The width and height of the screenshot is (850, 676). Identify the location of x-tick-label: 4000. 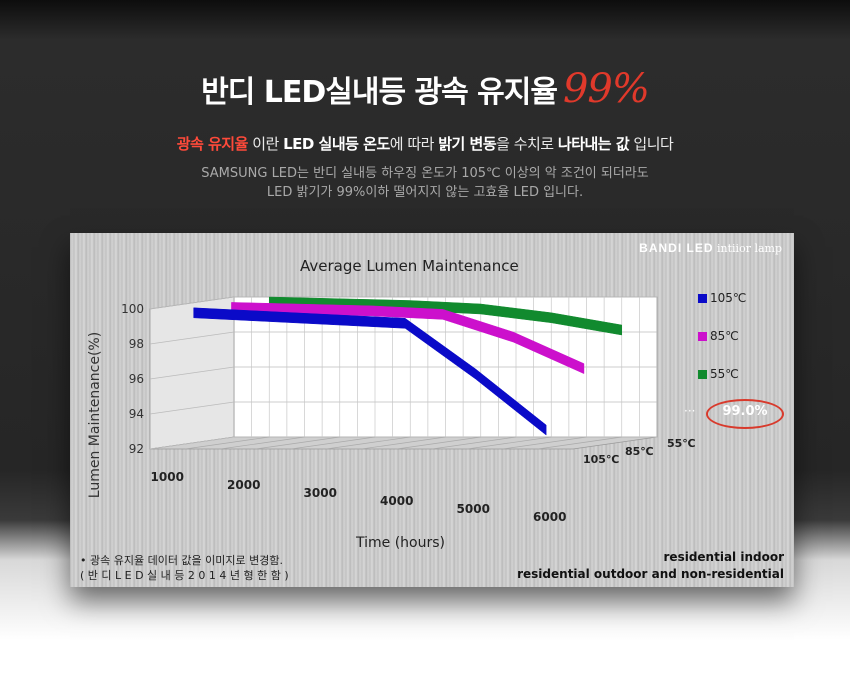
(396, 501).